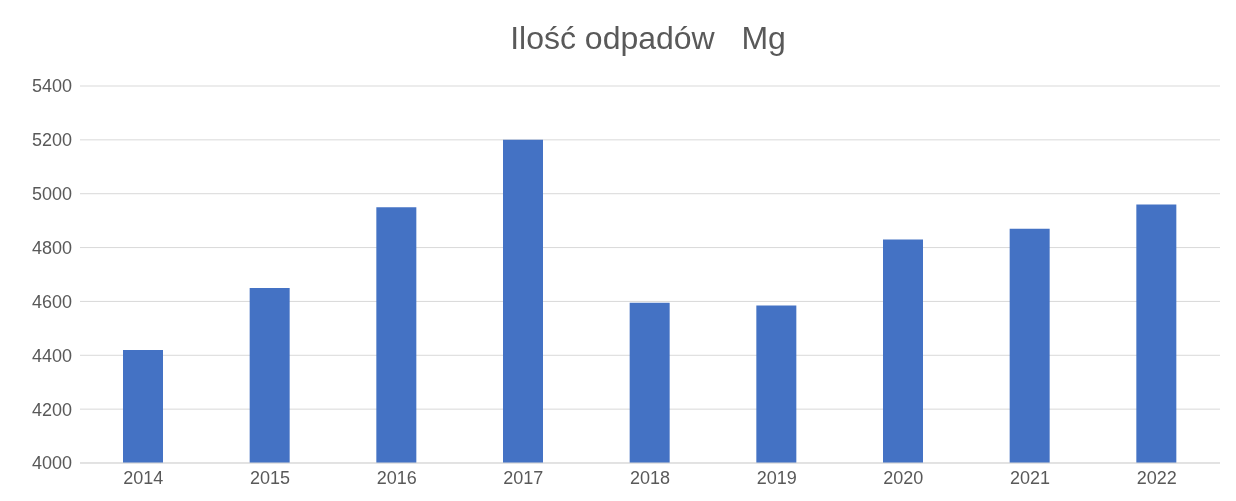 The width and height of the screenshot is (1236, 501). What do you see at coordinates (51, 86) in the screenshot?
I see `y-tick-label: 5400` at bounding box center [51, 86].